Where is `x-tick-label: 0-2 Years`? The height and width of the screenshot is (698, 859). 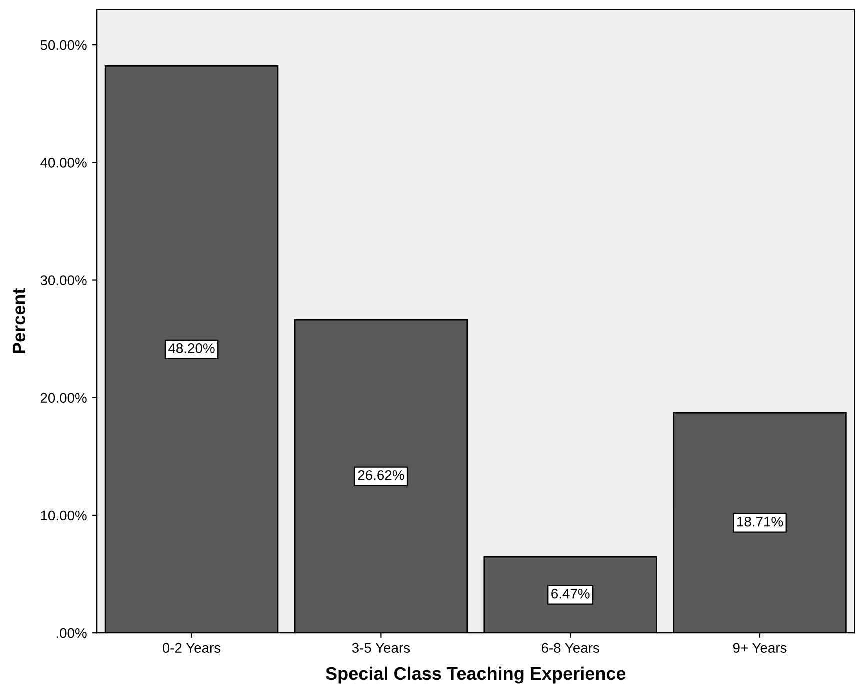
x-tick-label: 0-2 Years is located at coordinates (191, 648).